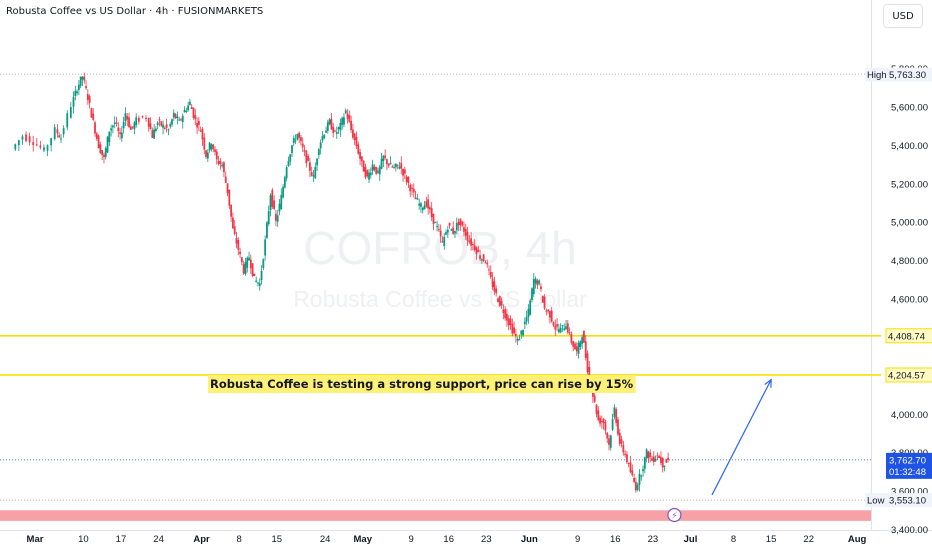 This screenshot has height=550, width=932. Describe the element at coordinates (909, 300) in the screenshot. I see `y-tick-label: 4,600.00` at that location.